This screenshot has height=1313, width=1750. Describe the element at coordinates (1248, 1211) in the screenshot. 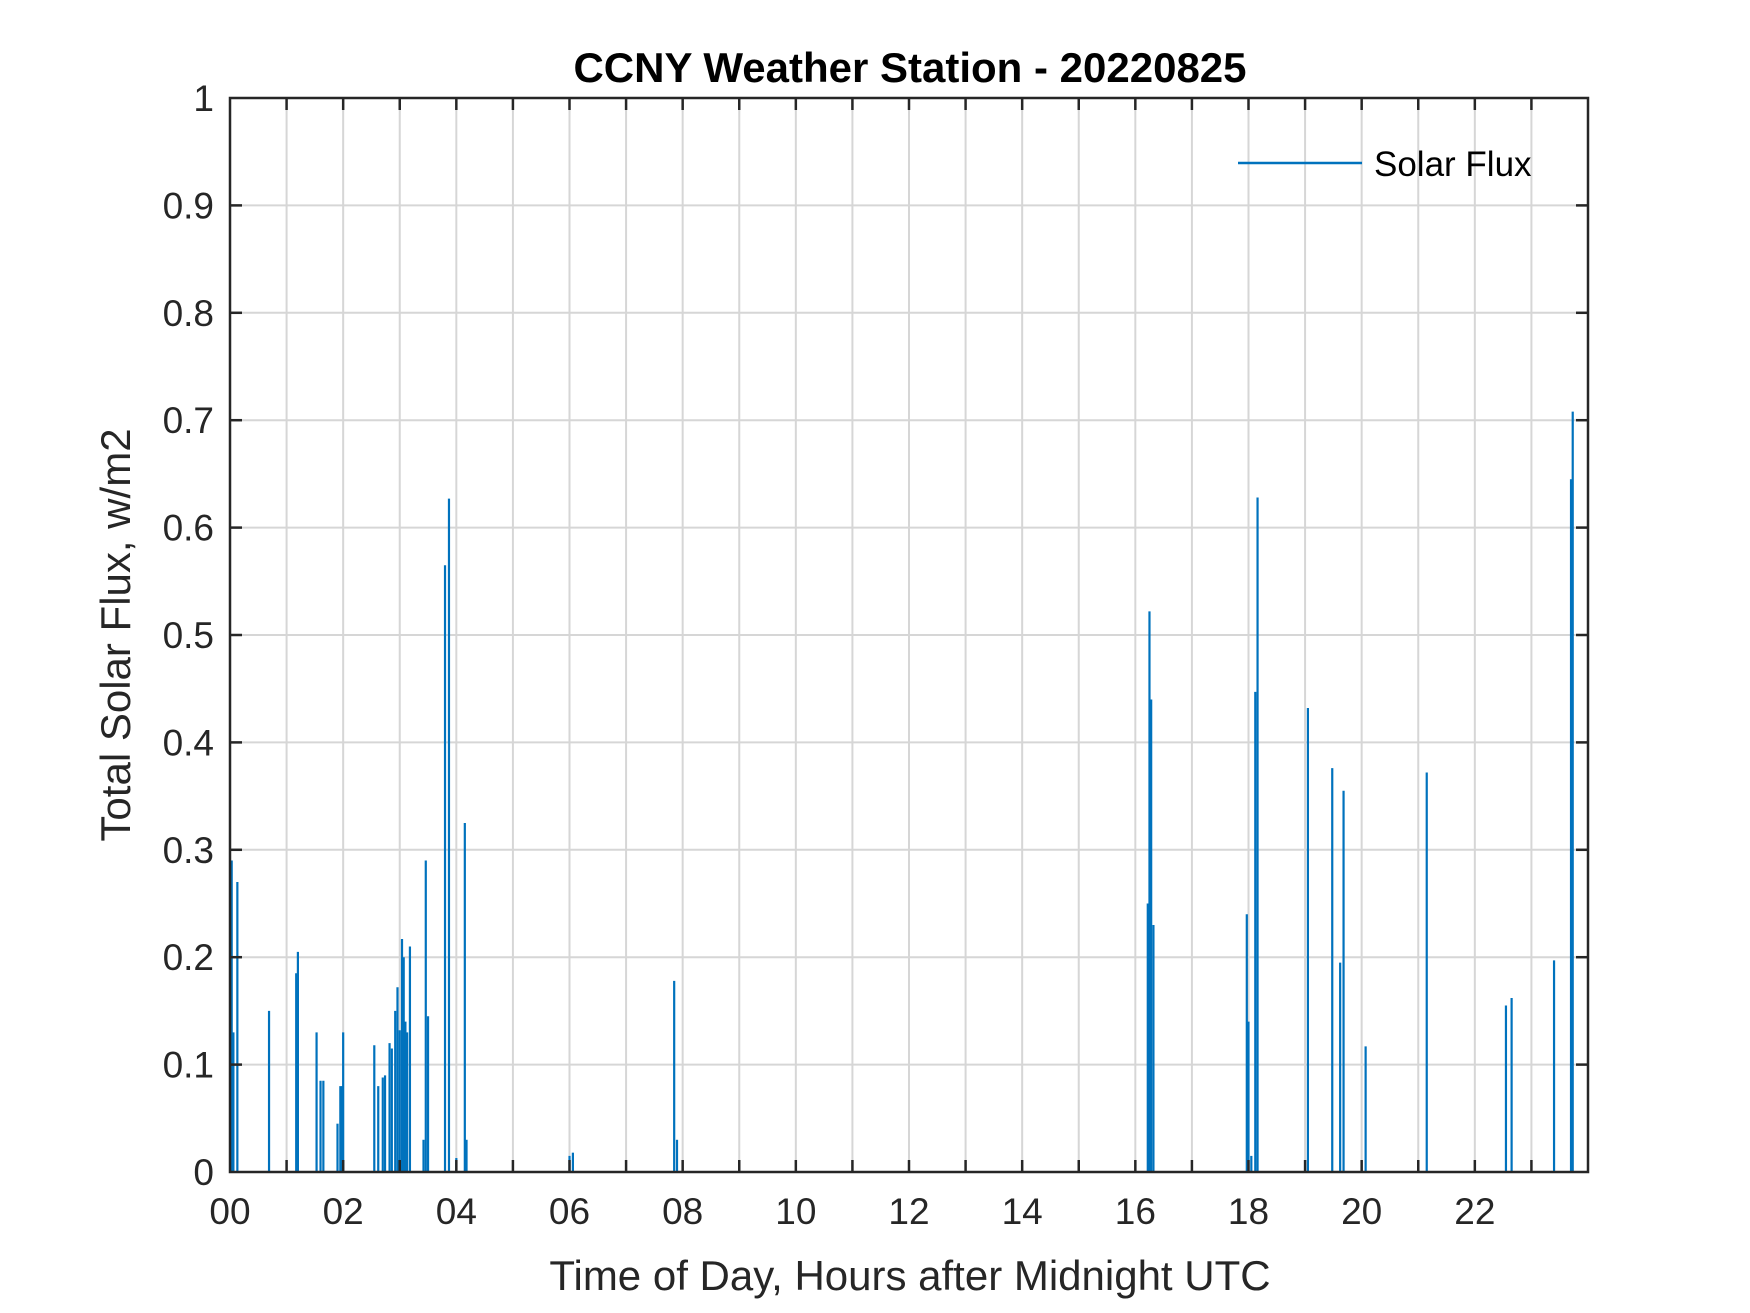

I see `x-tick-label: 18` at that location.